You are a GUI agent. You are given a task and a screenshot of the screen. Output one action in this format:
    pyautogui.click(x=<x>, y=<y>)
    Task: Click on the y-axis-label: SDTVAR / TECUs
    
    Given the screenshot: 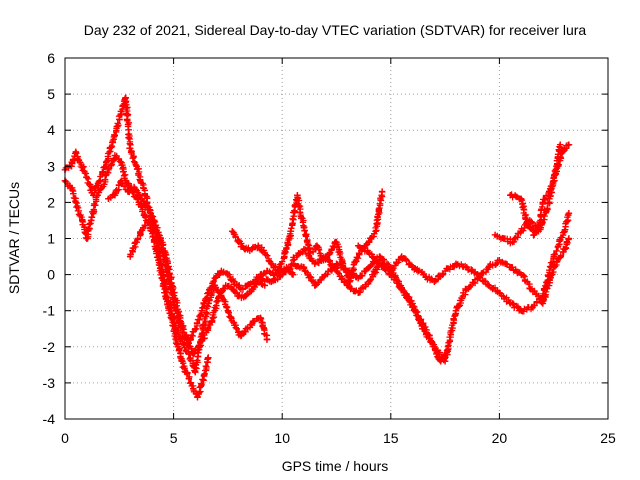 What is the action you would take?
    pyautogui.click(x=14, y=238)
    